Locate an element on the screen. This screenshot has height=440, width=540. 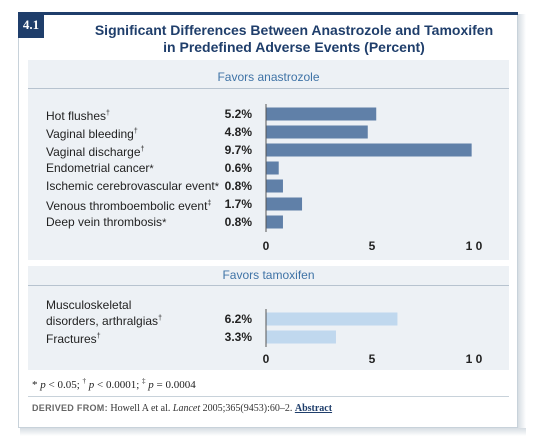
anastrozole-section-rule is located at coordinates (268, 88).